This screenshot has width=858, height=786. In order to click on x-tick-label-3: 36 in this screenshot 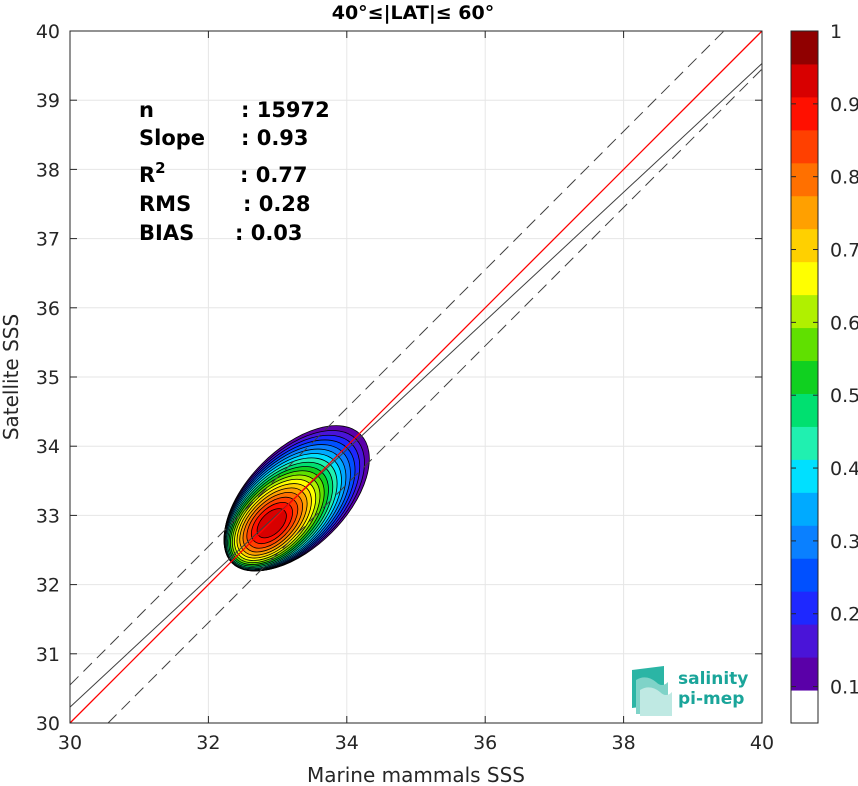, I will do `click(485, 743)`.